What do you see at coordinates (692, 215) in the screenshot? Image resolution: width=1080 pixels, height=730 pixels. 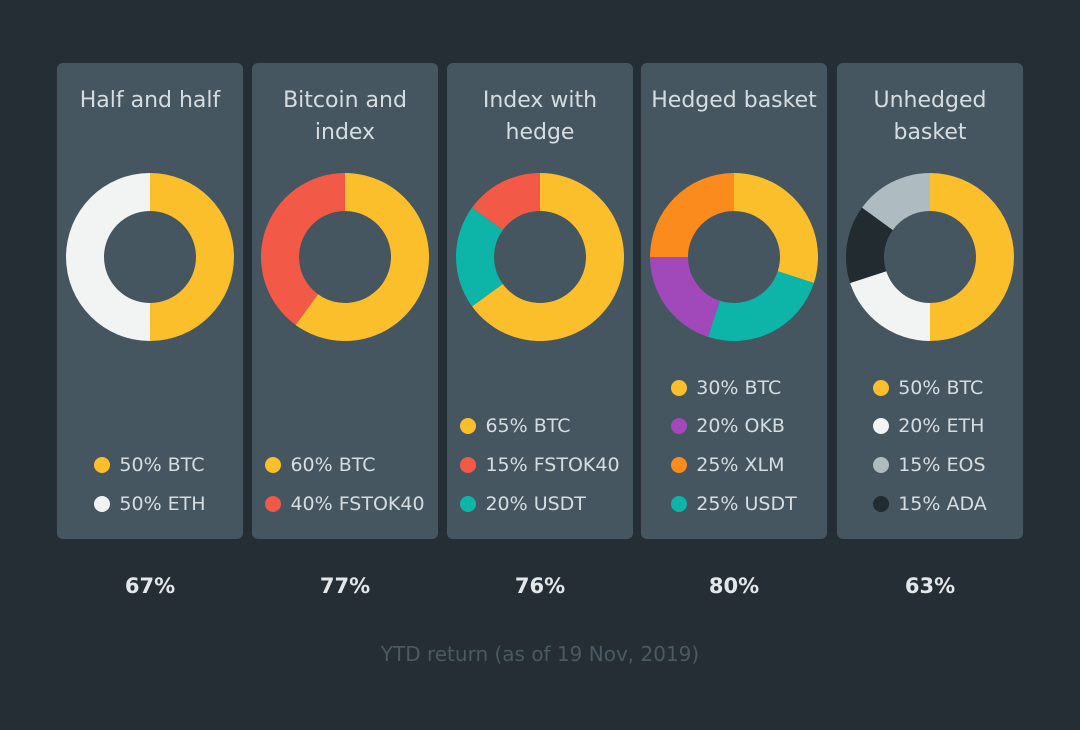 I see `donut-slice-xlm` at bounding box center [692, 215].